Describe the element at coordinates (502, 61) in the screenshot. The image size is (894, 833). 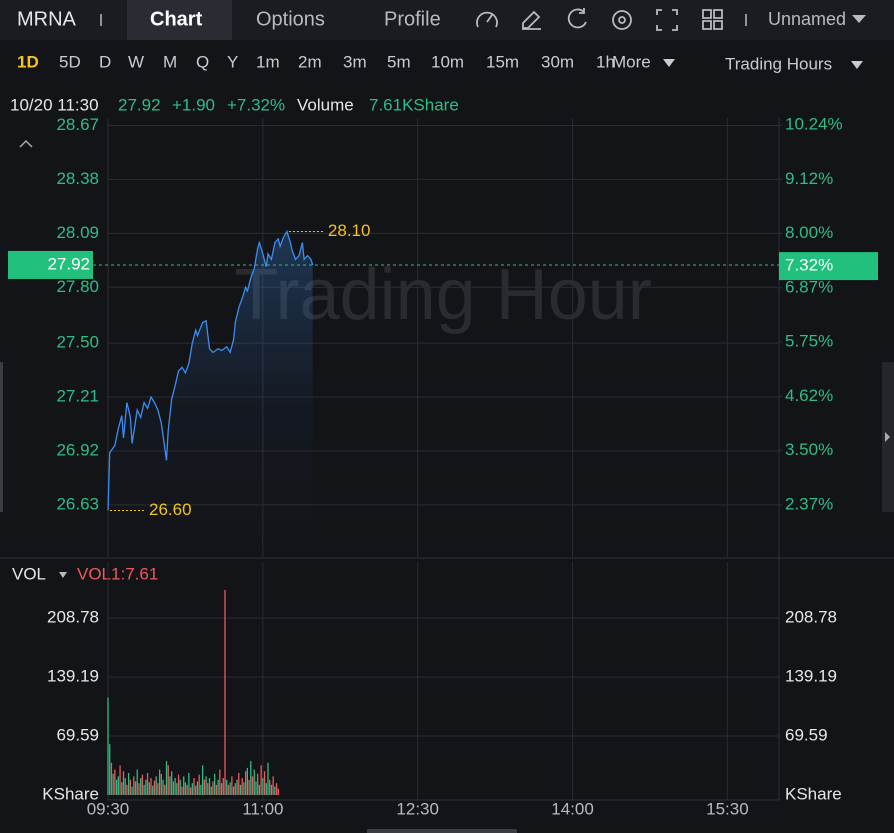
I see `timeframe: 15m` at that location.